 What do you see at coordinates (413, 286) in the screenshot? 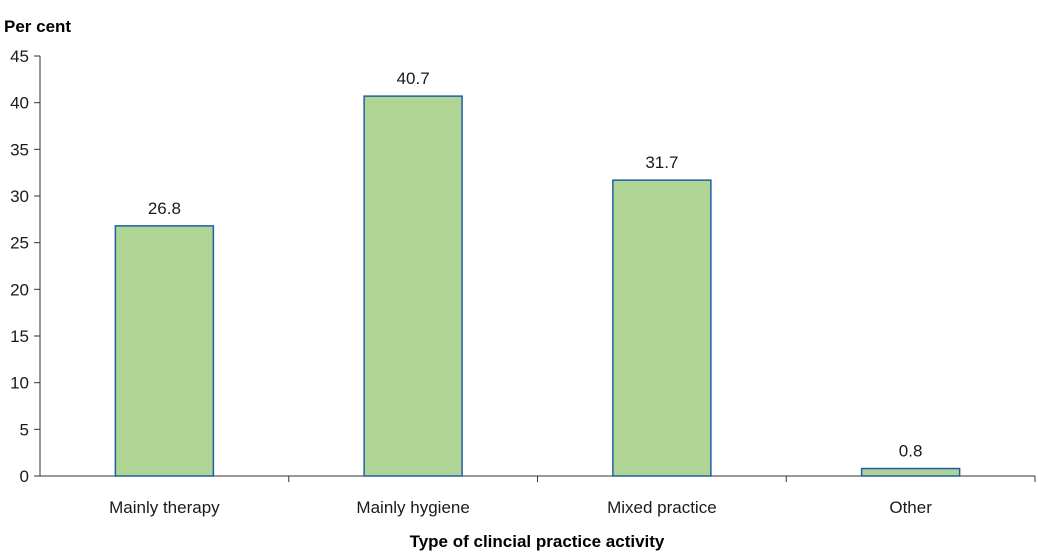
I see `bar-mainly-hygiene` at bounding box center [413, 286].